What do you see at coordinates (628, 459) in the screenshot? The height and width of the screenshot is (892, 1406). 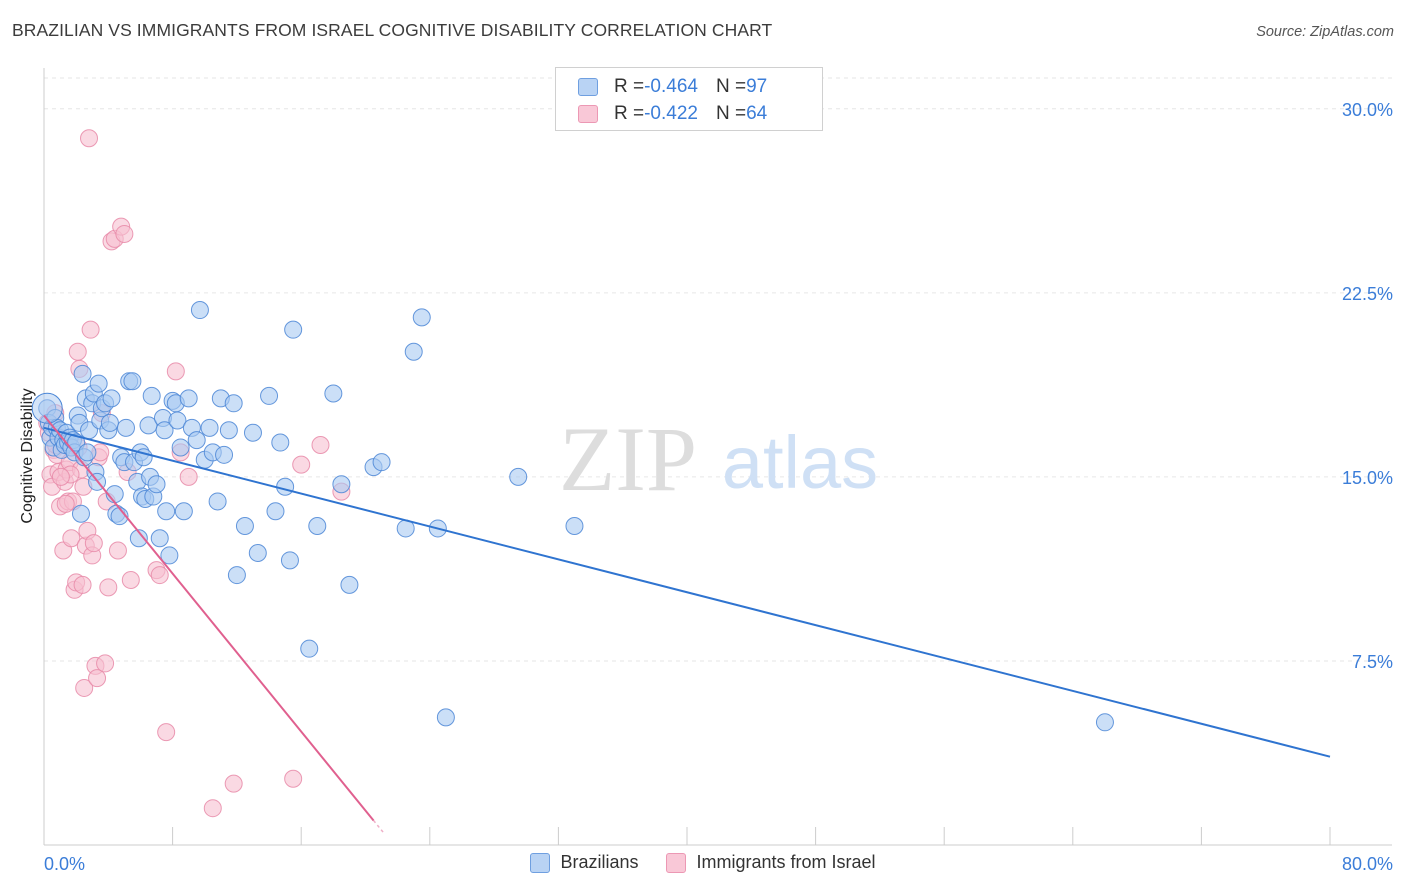 I see `watermark-zip: ZIP` at bounding box center [628, 459].